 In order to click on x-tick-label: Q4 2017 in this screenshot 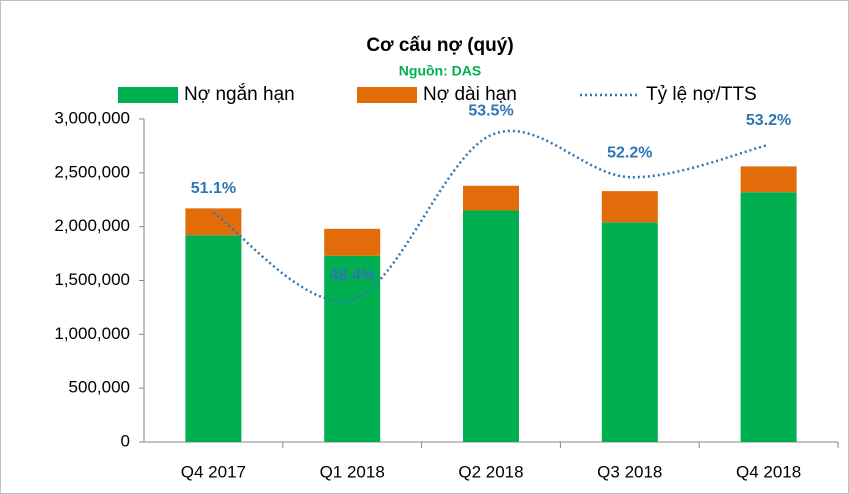, I will do `click(213, 471)`.